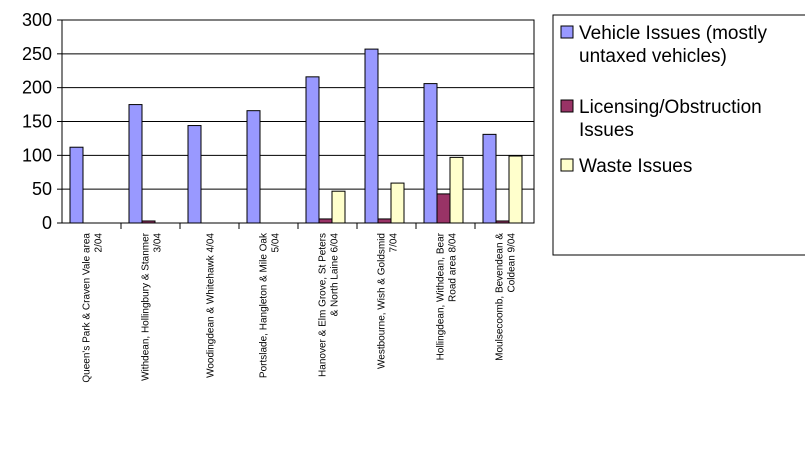 This screenshot has height=463, width=809. I want to click on category-label: Westbourne, Wish & Goldsmid 7/04, so click(388, 301).